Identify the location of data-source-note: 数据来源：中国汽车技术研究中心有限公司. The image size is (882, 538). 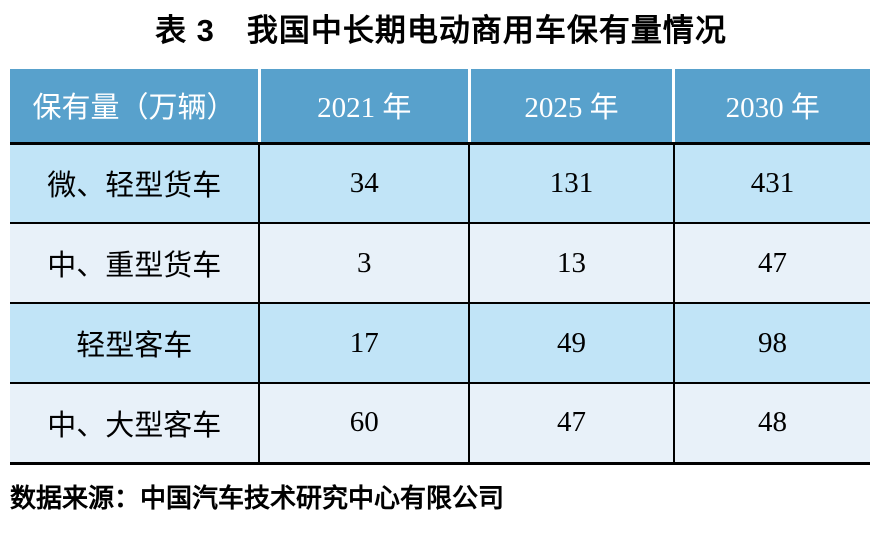
(257, 497).